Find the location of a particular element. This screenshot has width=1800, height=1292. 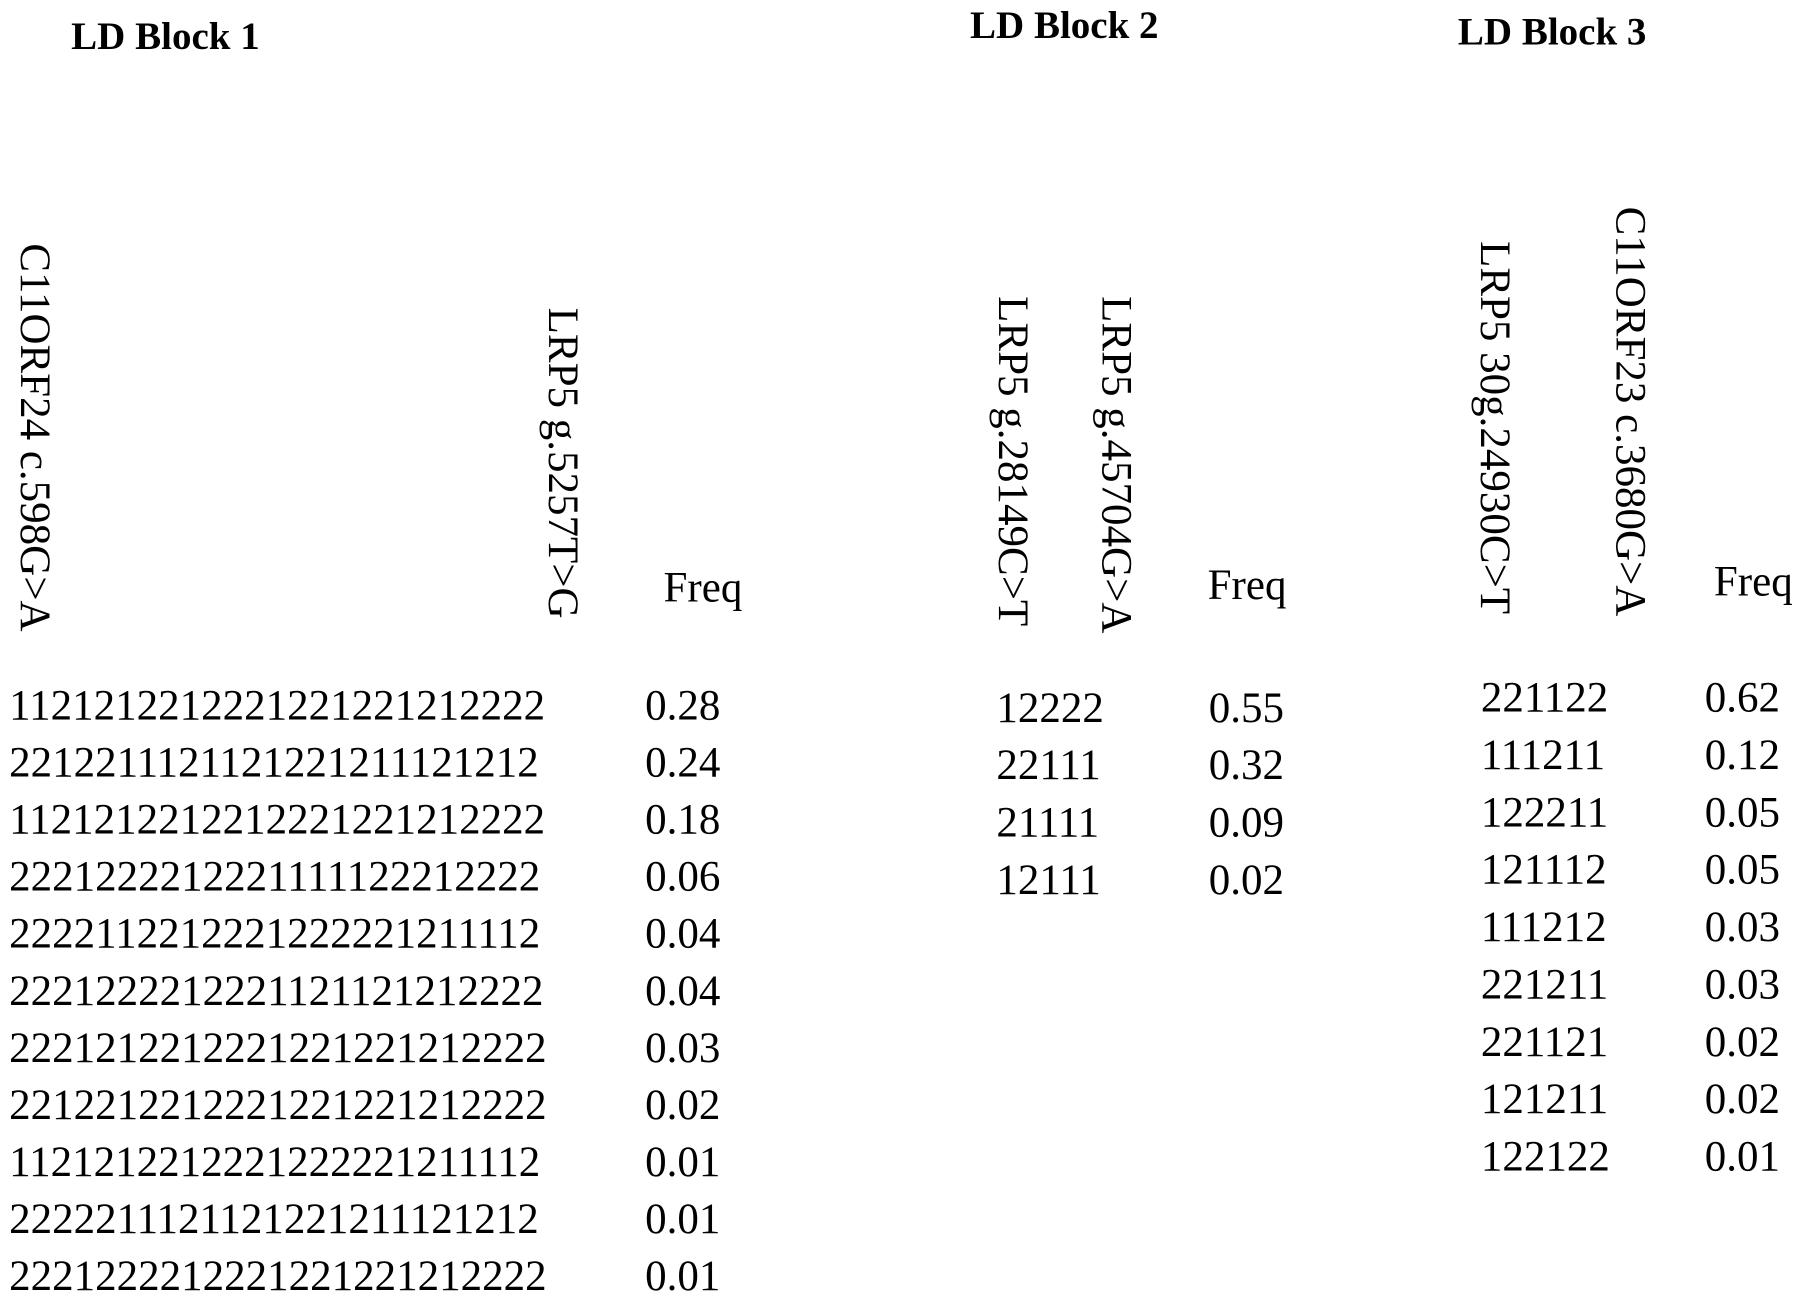

column-header: LRP5 g.5257T>G is located at coordinates (562, 463).